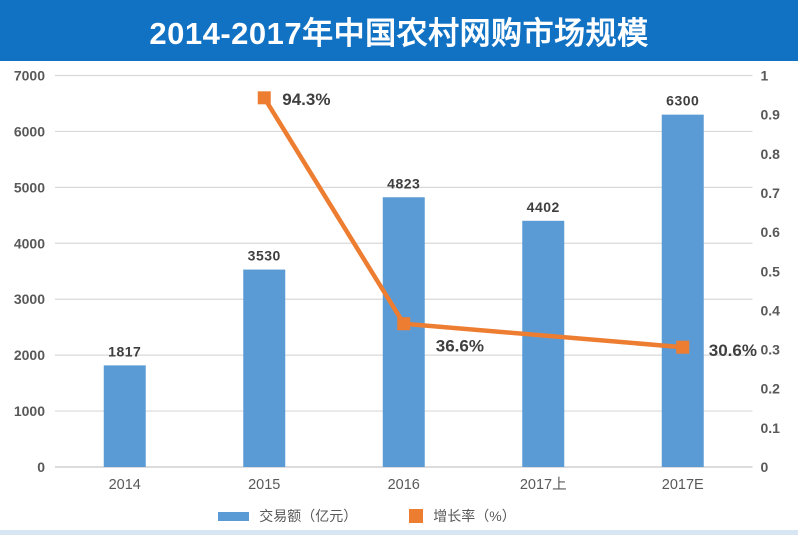 The width and height of the screenshot is (798, 536). What do you see at coordinates (29, 243) in the screenshot?
I see `y-axis-left-label-4000: 4000` at bounding box center [29, 243].